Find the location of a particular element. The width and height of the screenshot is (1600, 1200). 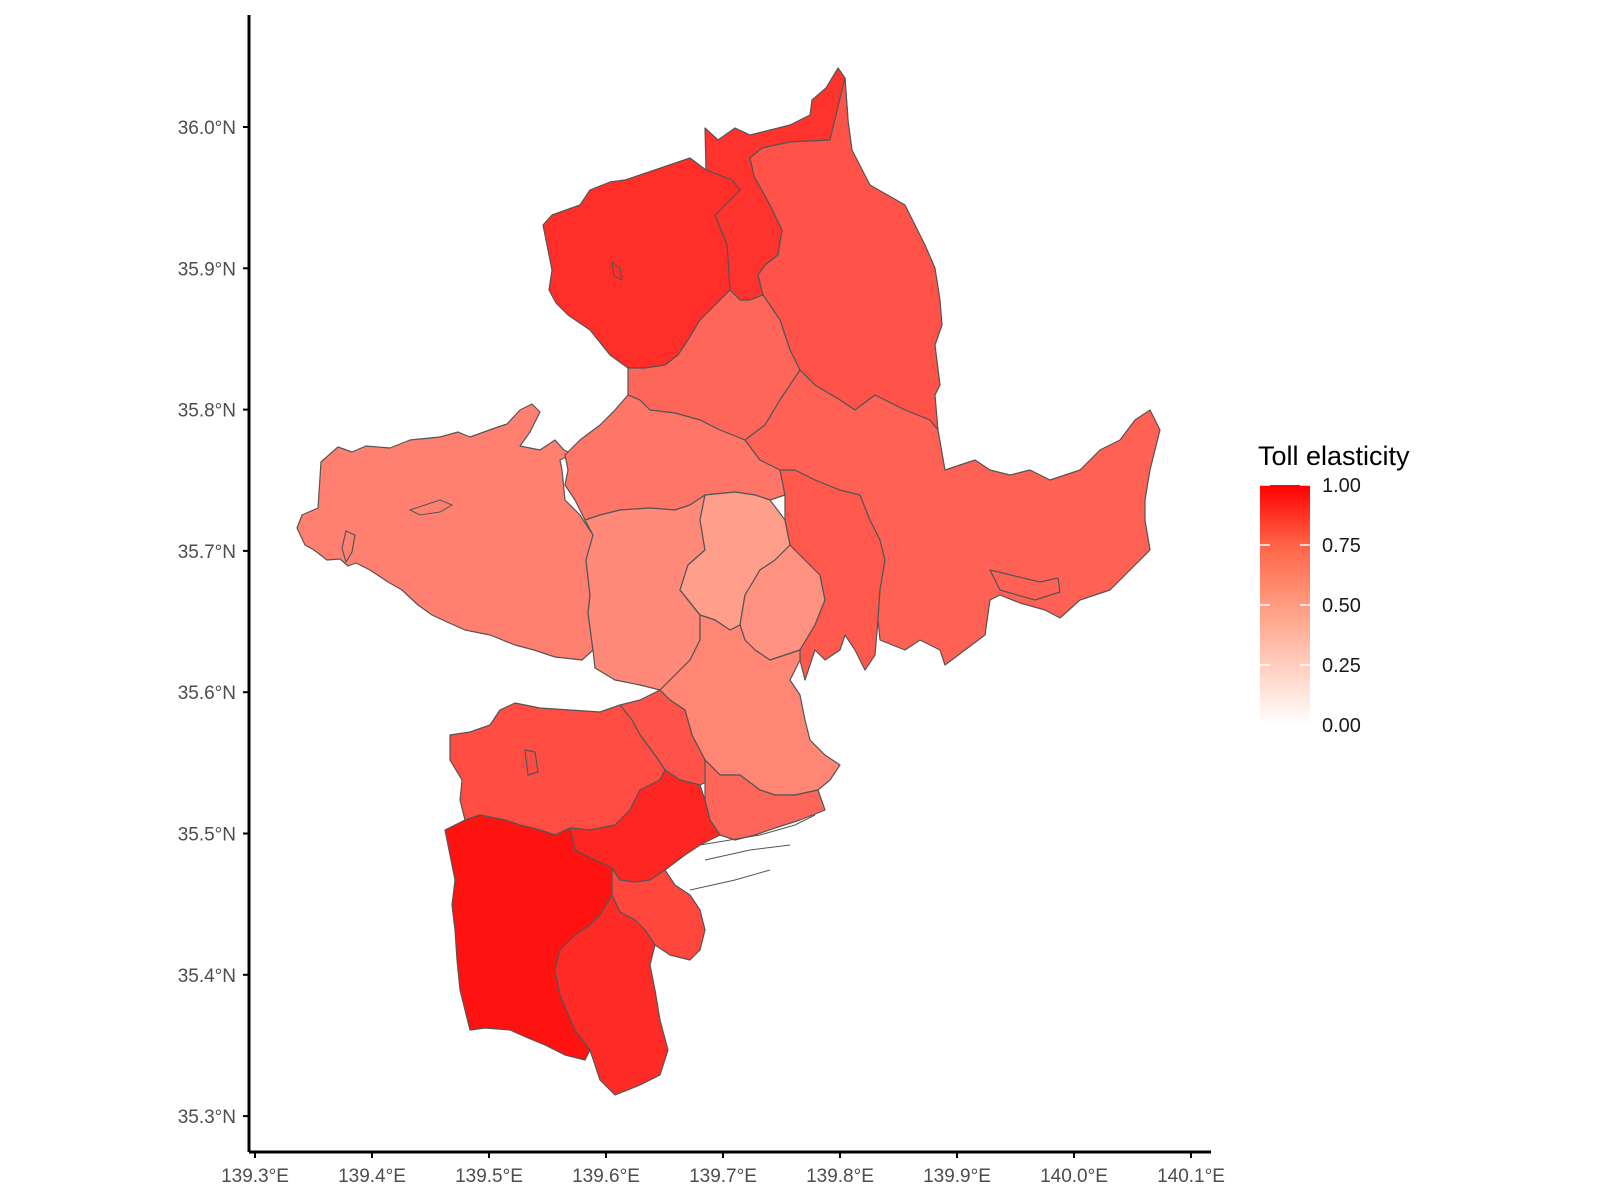

lake-outline is located at coordinates (431, 507).